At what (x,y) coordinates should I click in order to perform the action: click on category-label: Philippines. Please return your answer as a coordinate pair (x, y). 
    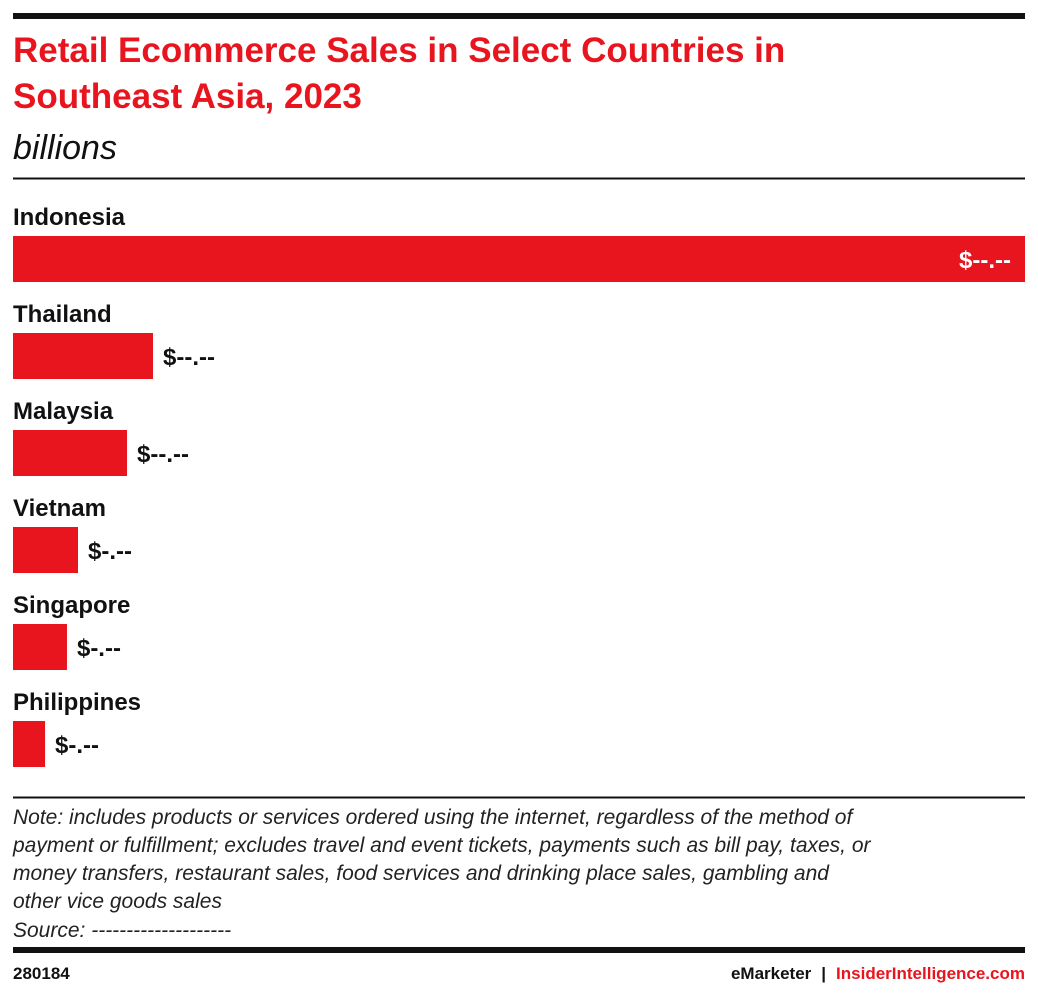
    Looking at the image, I should click on (77, 702).